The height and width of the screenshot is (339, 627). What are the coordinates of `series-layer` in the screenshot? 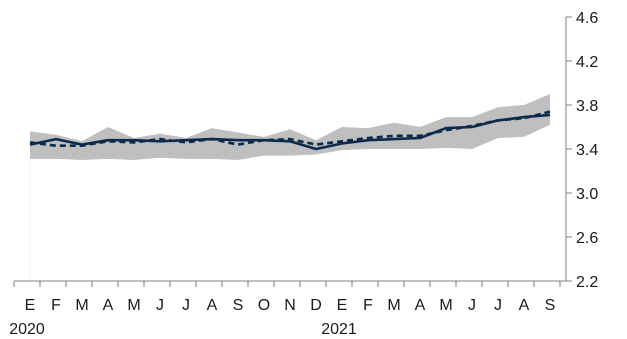 It's located at (290, 130).